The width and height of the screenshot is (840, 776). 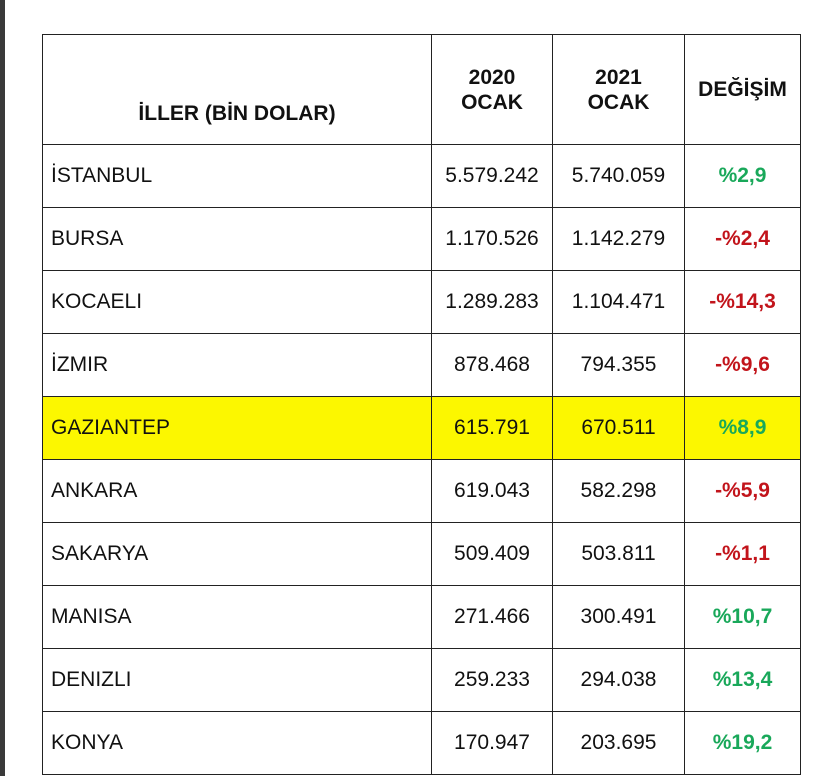 What do you see at coordinates (237, 617) in the screenshot?
I see `province-cell: MANISA` at bounding box center [237, 617].